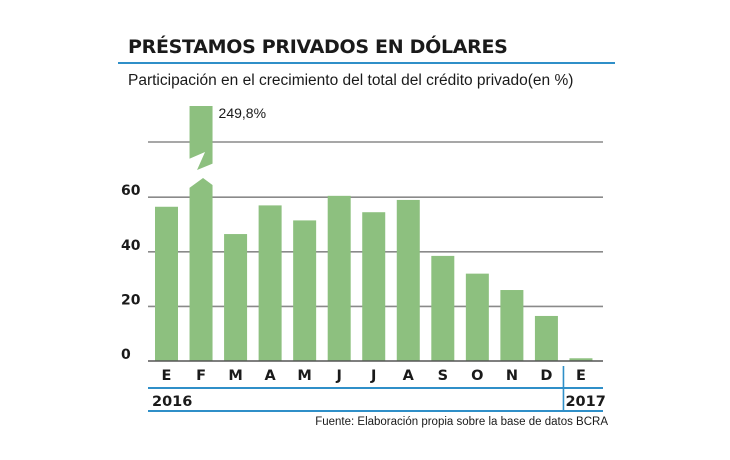 The width and height of the screenshot is (730, 460). What do you see at coordinates (512, 376) in the screenshot?
I see `x-tick-label: N` at bounding box center [512, 376].